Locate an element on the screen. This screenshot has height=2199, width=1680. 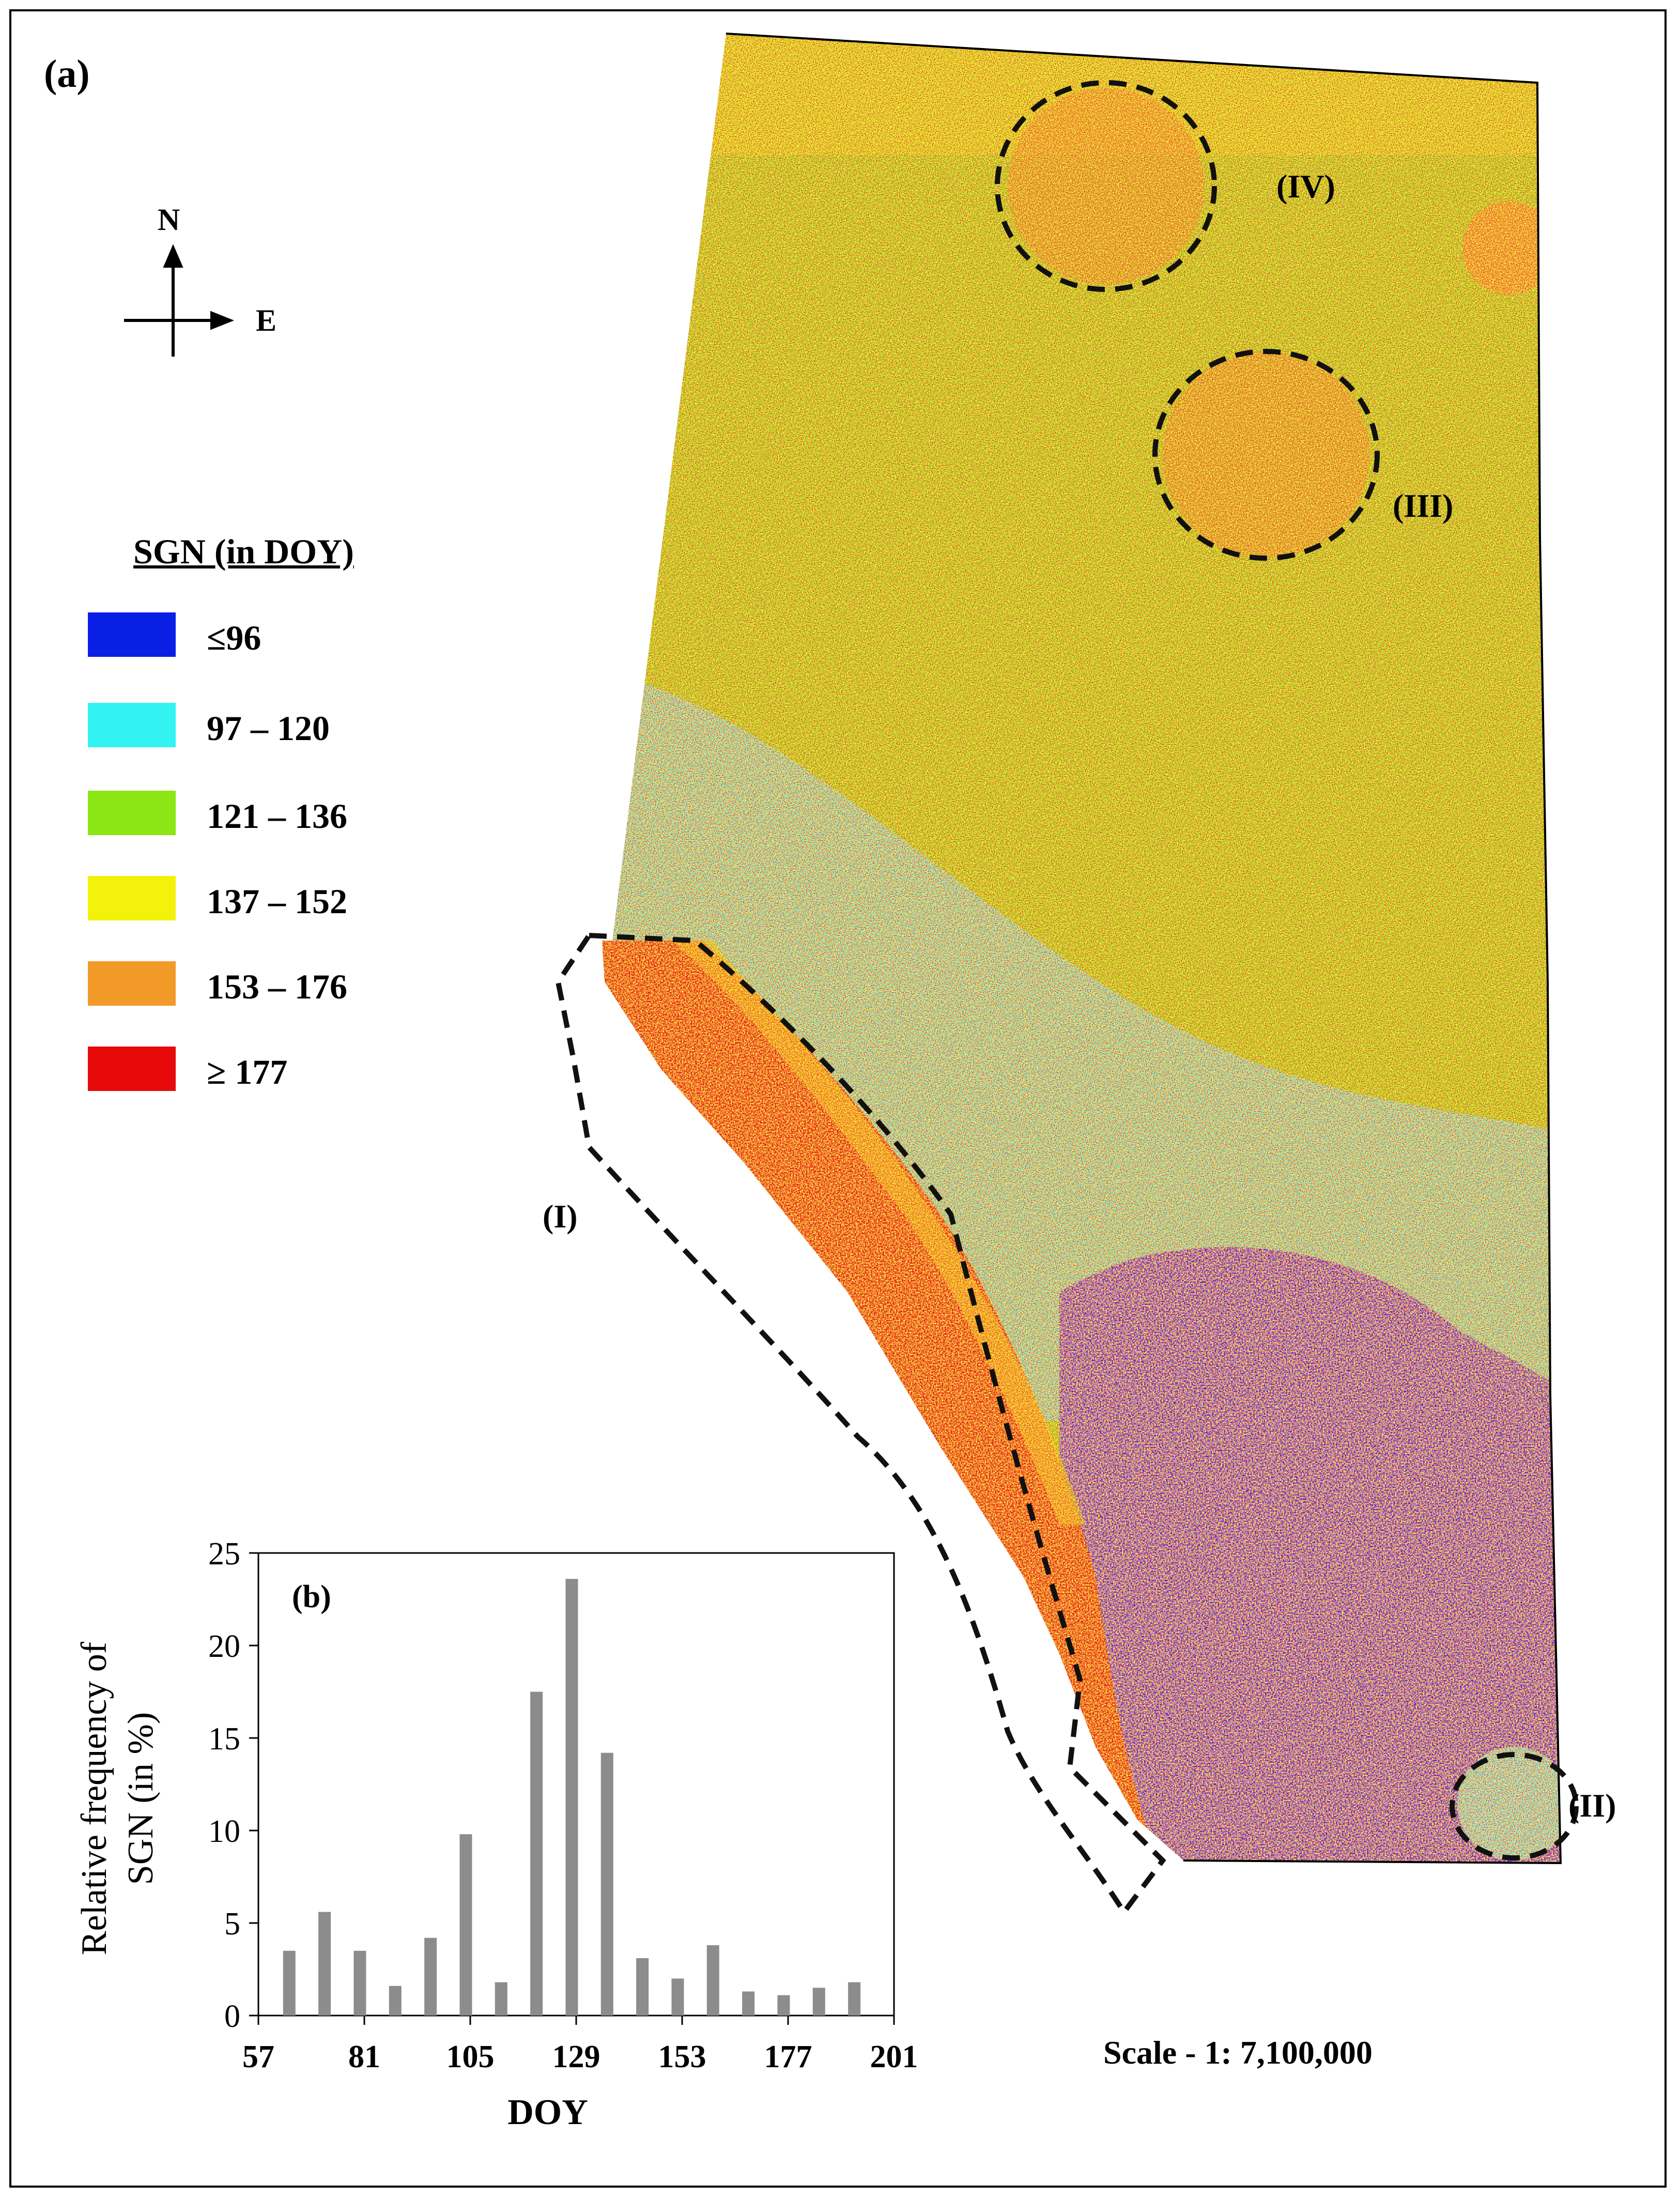
legend-label: ≤96 is located at coordinates (234, 637).